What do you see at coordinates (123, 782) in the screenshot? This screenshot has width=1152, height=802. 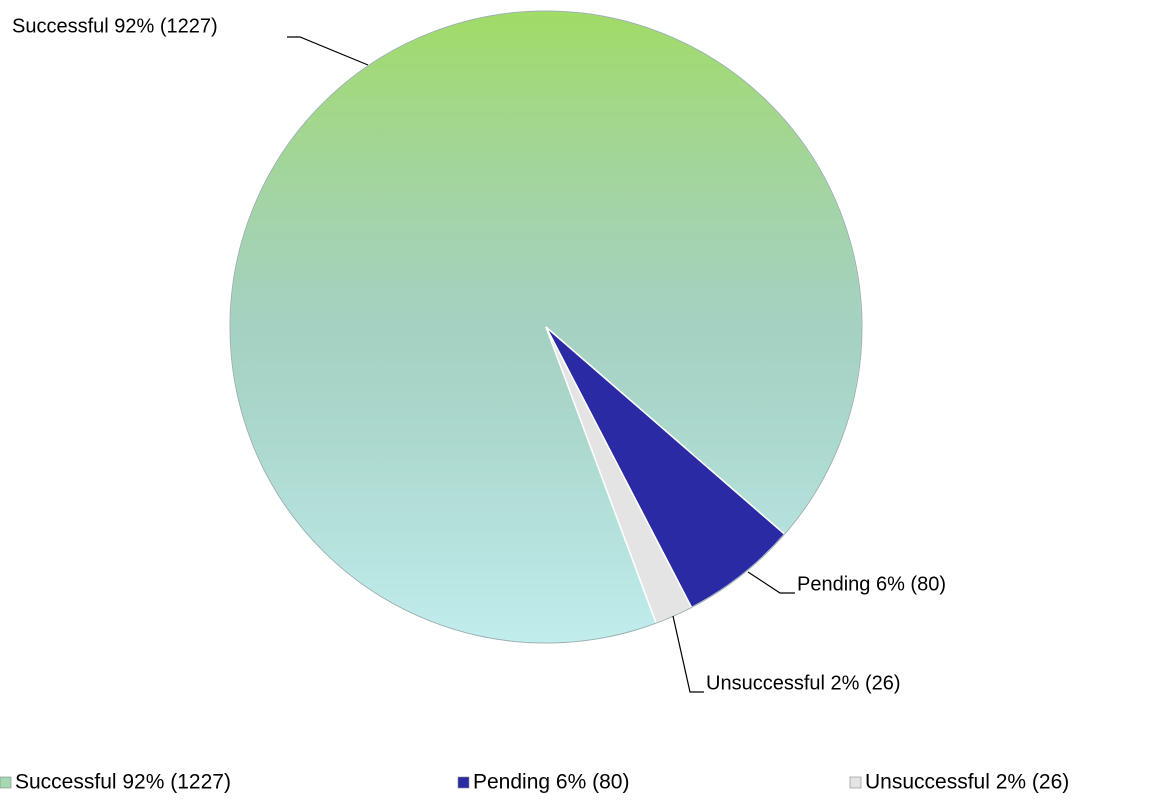 I see `legend-label: Successful 92% (1227)` at bounding box center [123, 782].